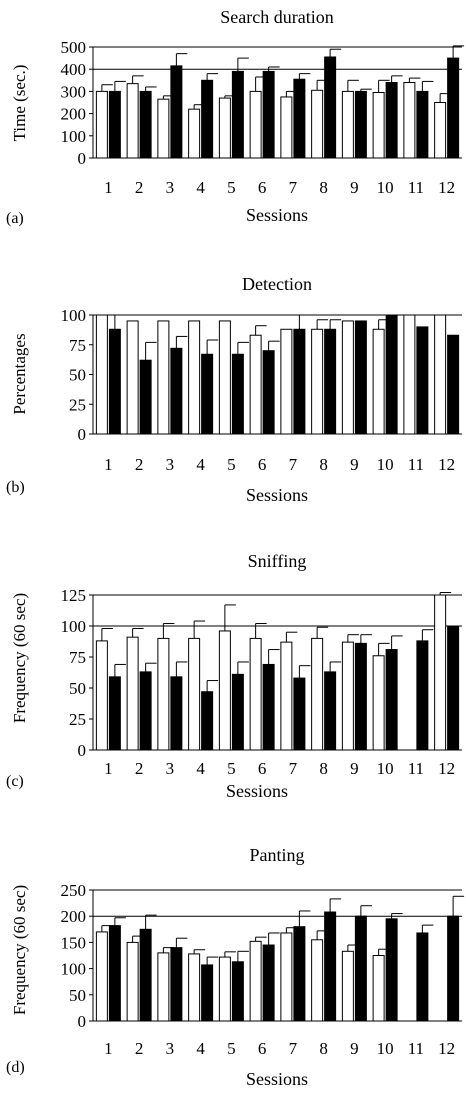 Image resolution: width=466 pixels, height=1094 pixels. What do you see at coordinates (15, 487) in the screenshot?
I see `panel-label: (b)` at bounding box center [15, 487].